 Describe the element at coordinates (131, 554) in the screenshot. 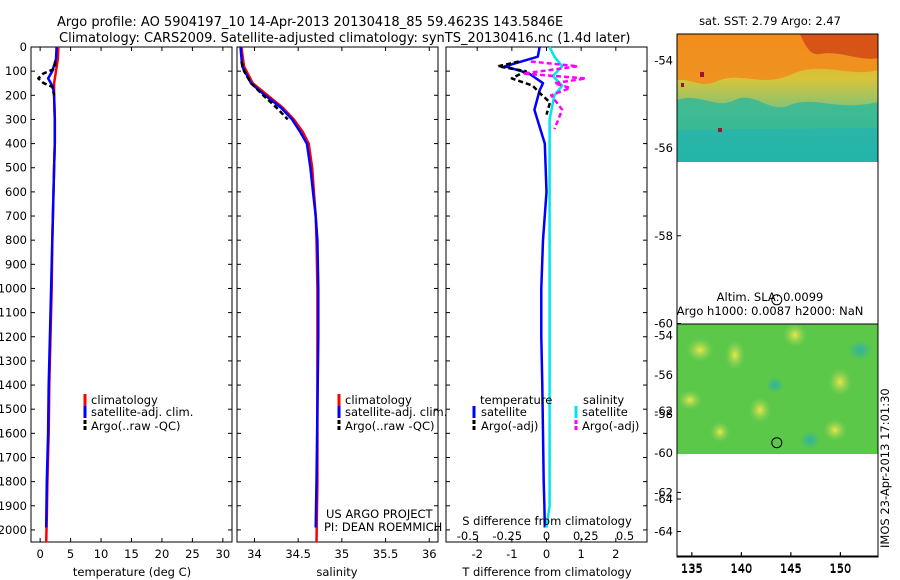

I see `x-tick-label: 15` at that location.